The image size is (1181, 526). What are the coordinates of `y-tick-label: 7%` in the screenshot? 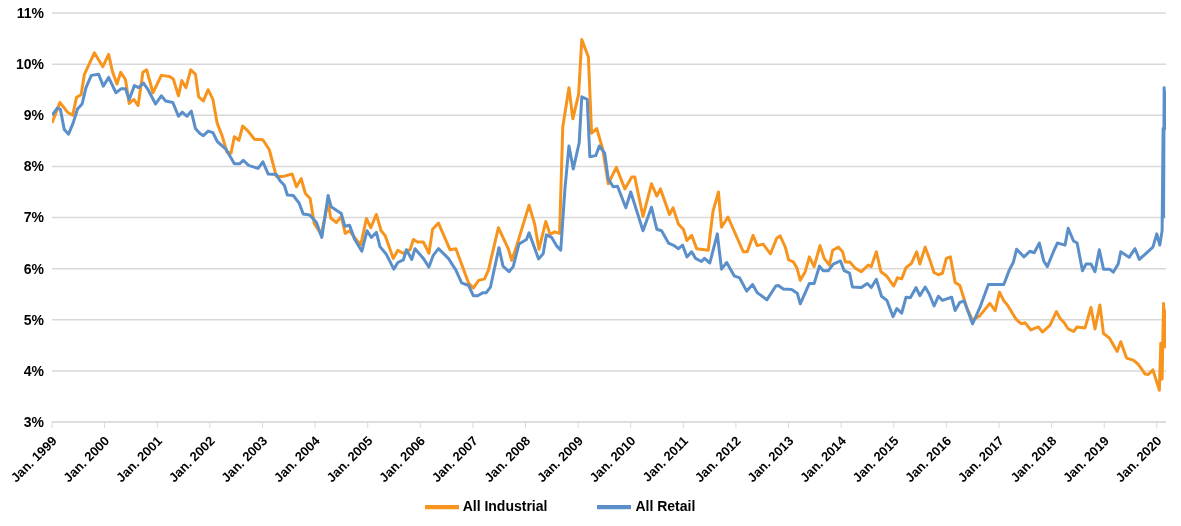 It's located at (34, 217).